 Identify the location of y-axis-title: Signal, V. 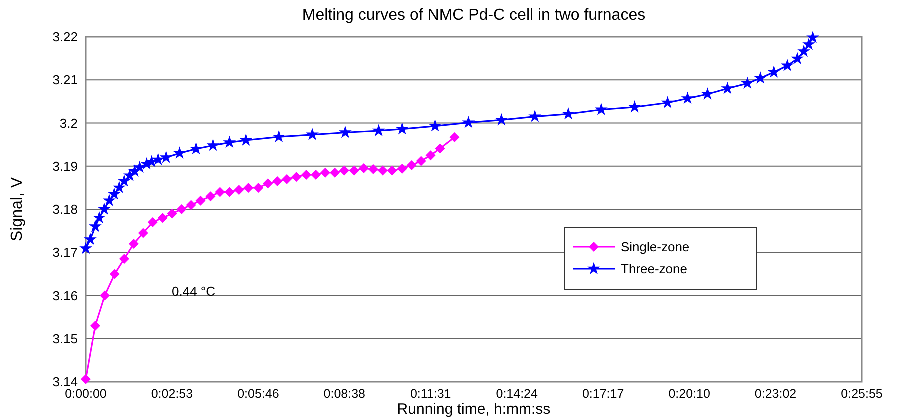
(17, 209).